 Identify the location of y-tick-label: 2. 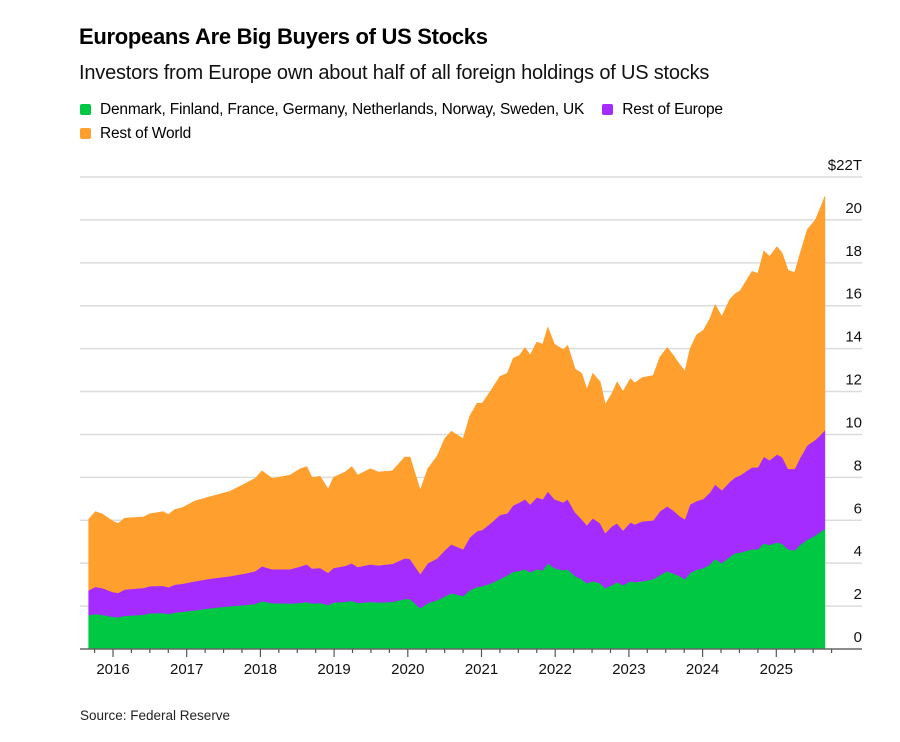
(858, 594).